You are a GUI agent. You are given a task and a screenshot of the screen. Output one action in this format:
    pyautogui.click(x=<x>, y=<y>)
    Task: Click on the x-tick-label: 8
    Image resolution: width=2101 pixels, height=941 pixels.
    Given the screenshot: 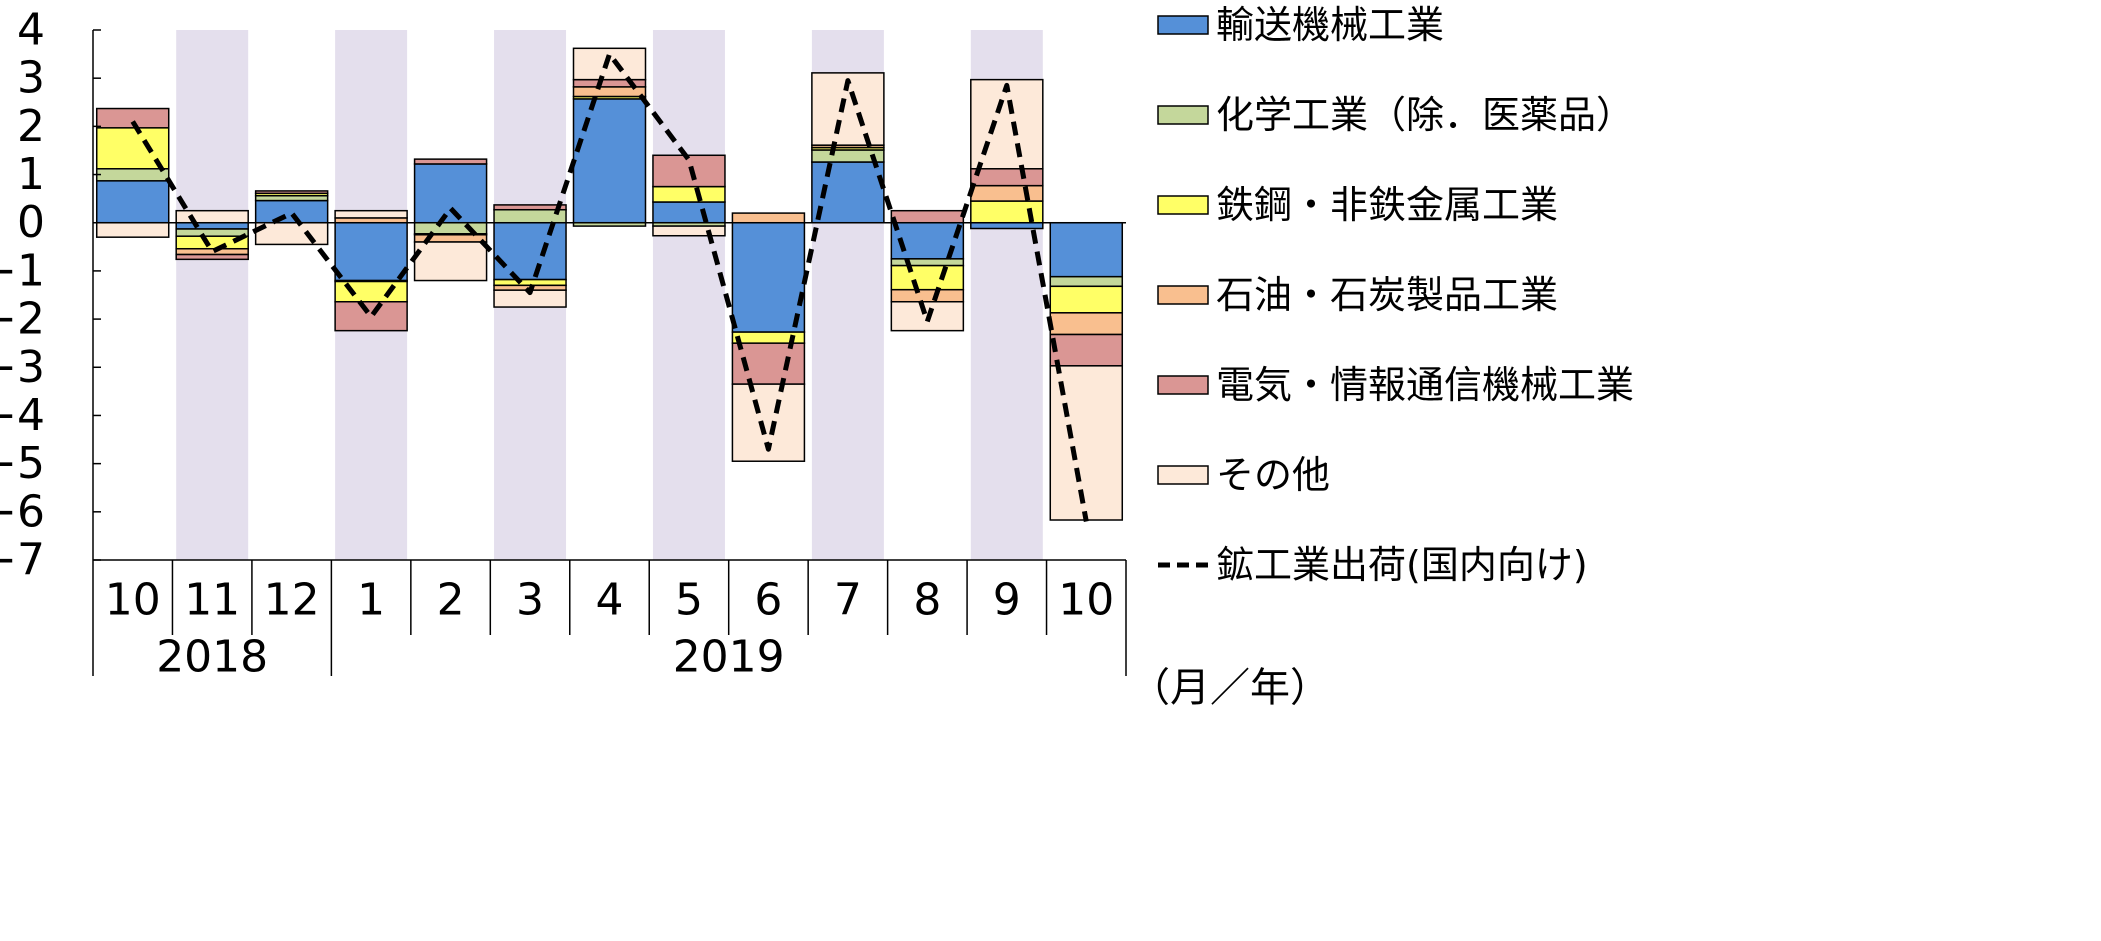 What is the action you would take?
    pyautogui.click(x=927, y=600)
    